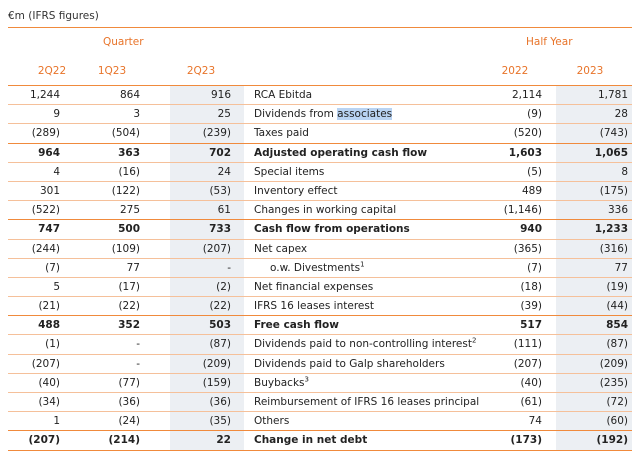 Image resolution: width=640 pixels, height=451 pixels. I want to click on value-2q22: 4, so click(56, 171).